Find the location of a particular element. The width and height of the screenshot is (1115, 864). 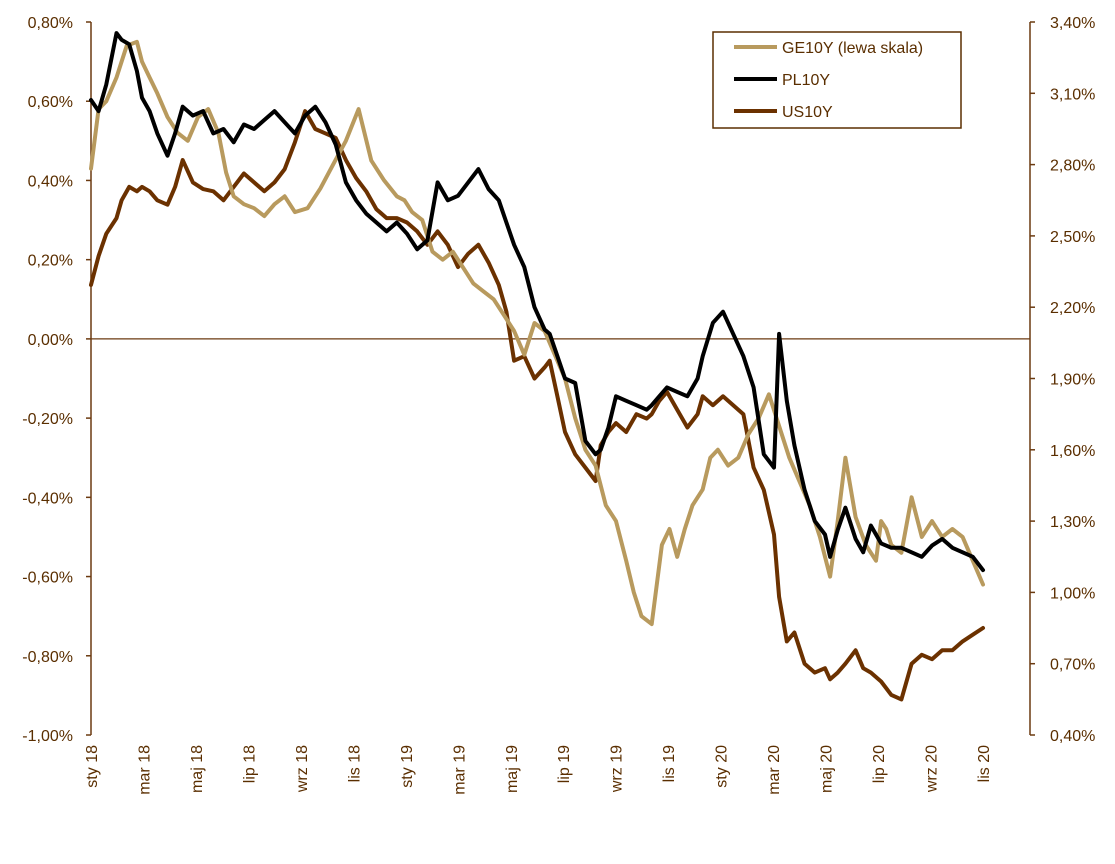

right-tick-label: 1,90% is located at coordinates (1072, 380).